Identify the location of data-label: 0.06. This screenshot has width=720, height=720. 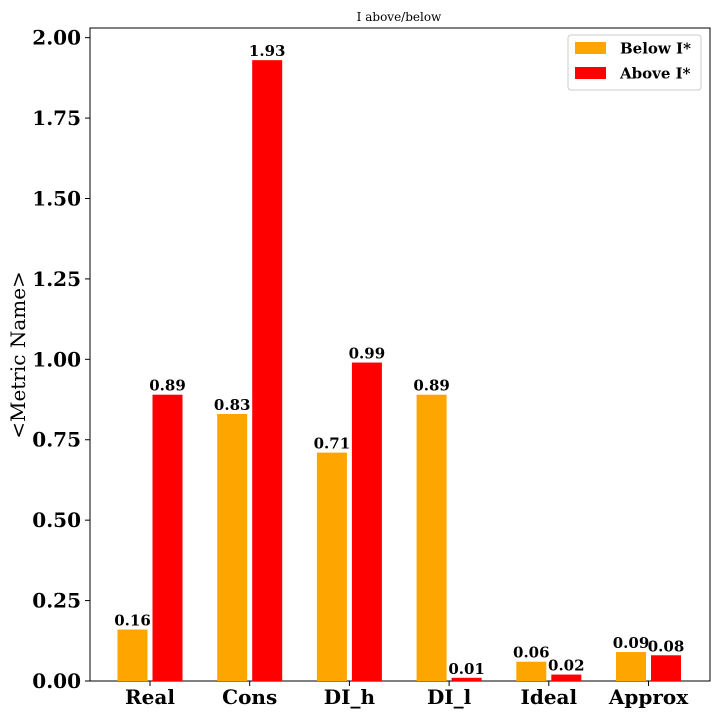
(531, 653).